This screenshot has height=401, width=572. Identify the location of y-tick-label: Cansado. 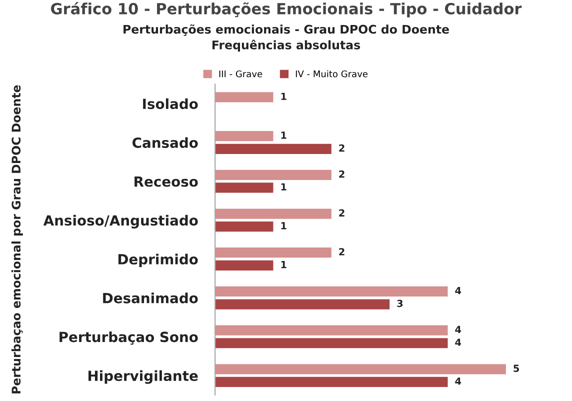
(165, 142).